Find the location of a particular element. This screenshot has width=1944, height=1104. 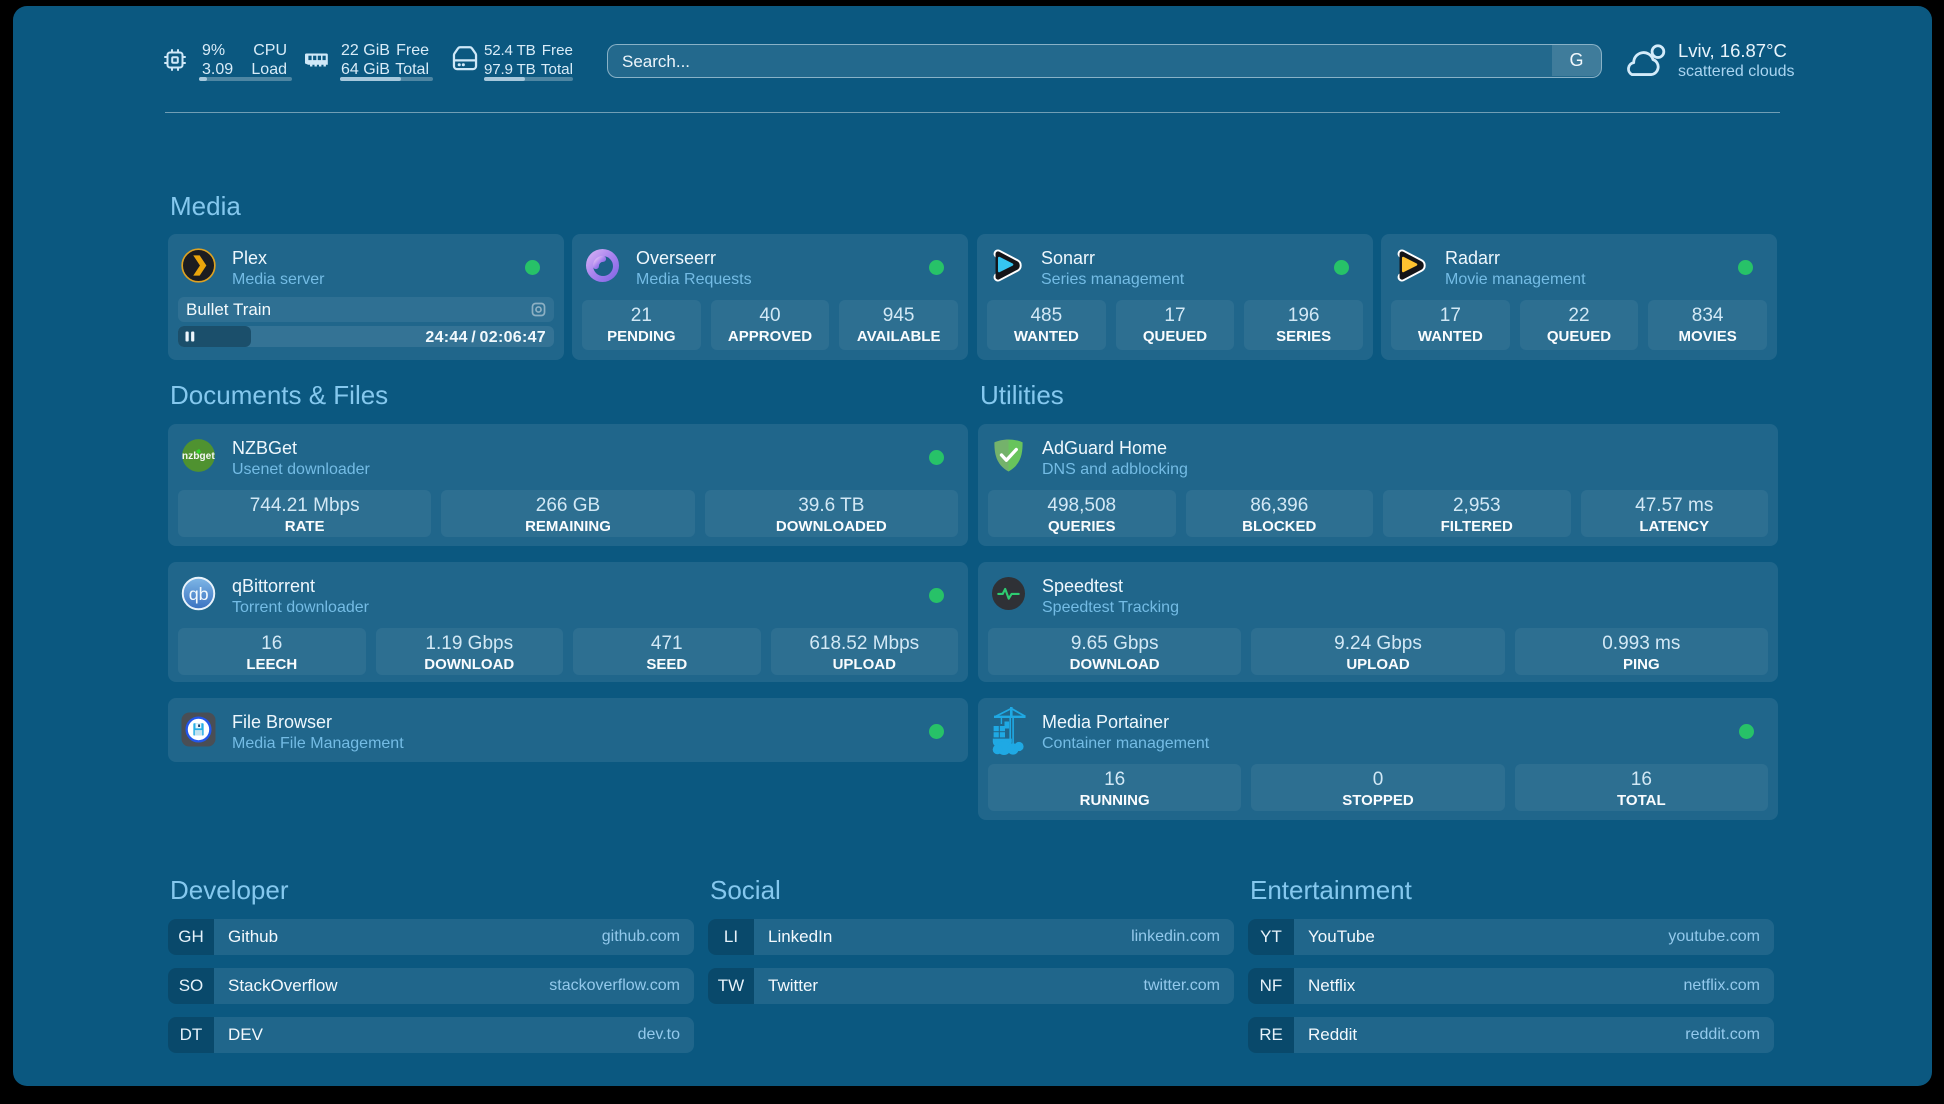

svg-text: nzbget is located at coordinates (198, 456).